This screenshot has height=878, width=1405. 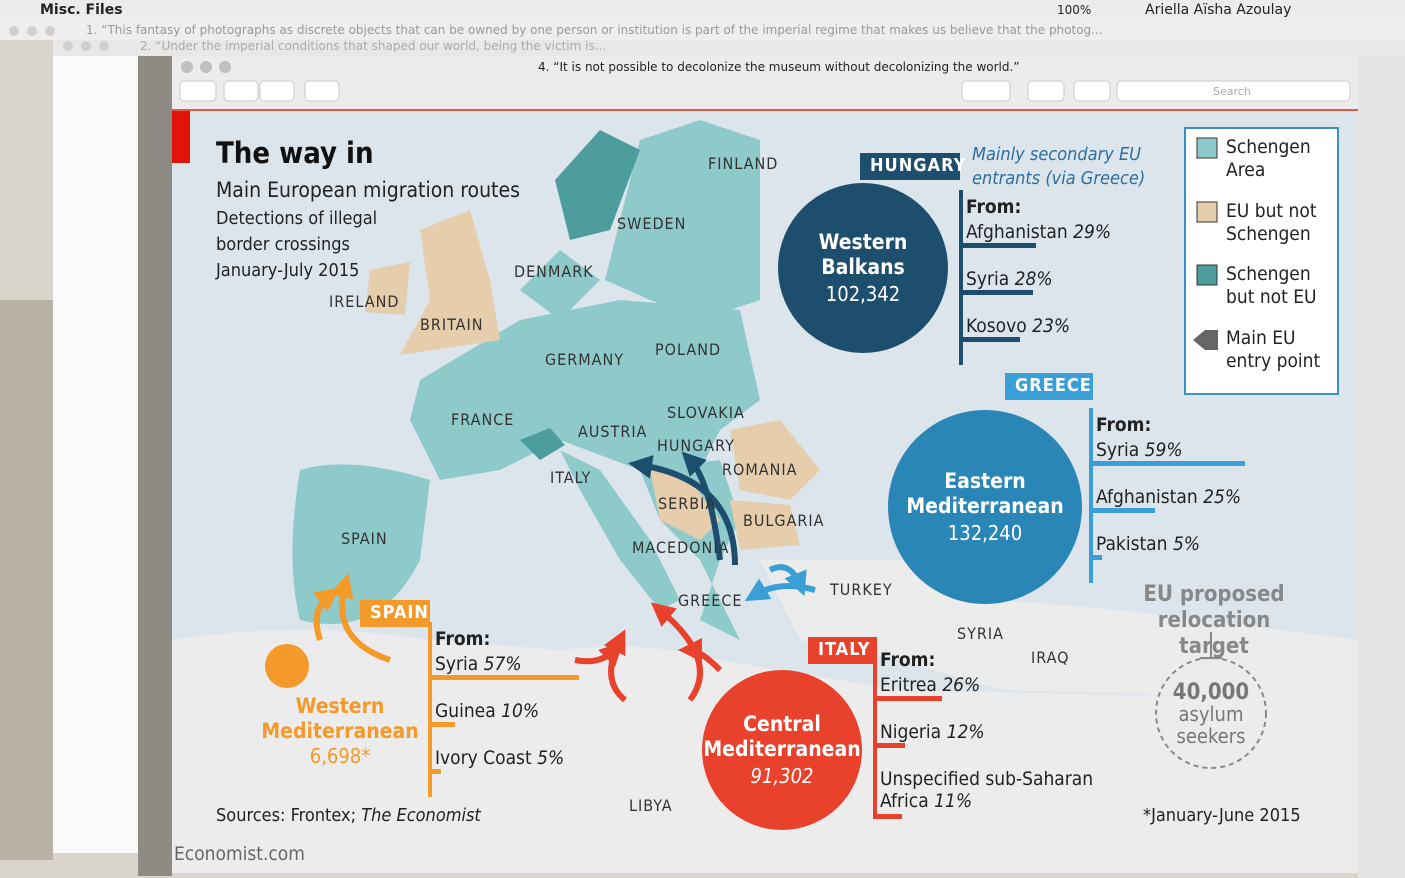 I want to click on relocation-number: 40,000, so click(x=1211, y=692).